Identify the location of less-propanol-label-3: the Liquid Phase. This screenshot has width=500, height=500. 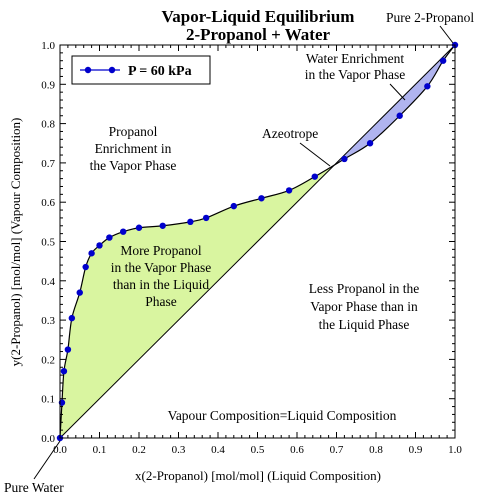
(364, 324).